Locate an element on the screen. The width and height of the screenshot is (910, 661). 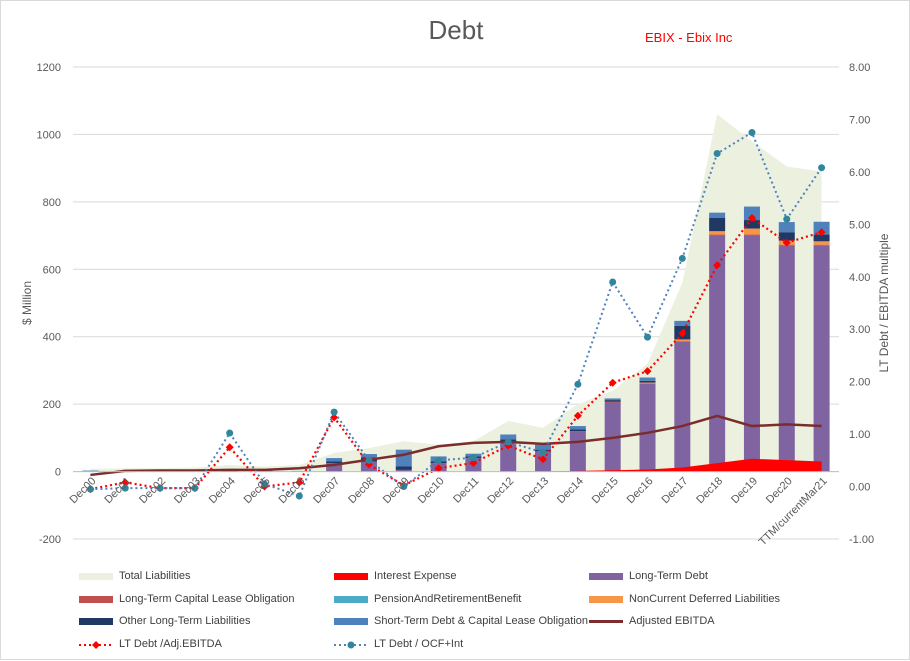
y-tick-label: 1000 is located at coordinates (49, 135).